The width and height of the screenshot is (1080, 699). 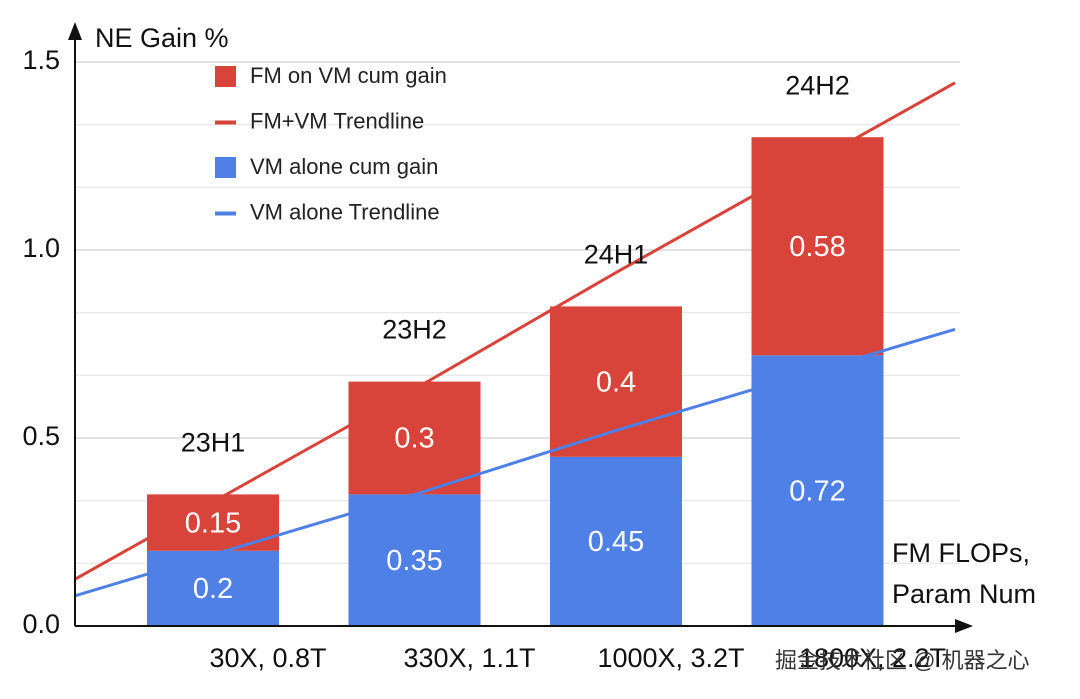 I want to click on x-tick-label: 330X, 1.1T, so click(x=469, y=658).